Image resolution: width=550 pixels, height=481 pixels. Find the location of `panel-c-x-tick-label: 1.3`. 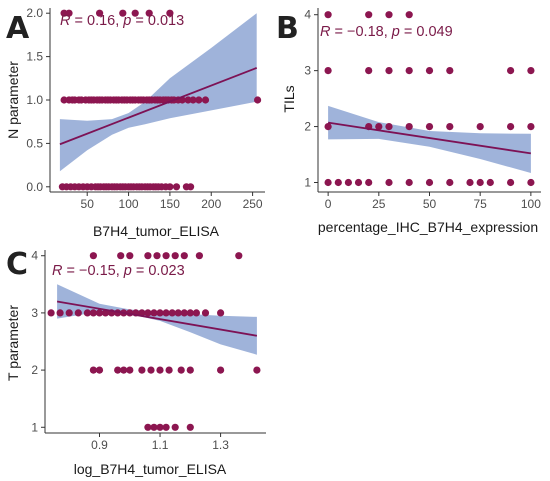

panel-c-x-tick-label: 1.3 is located at coordinates (220, 445).